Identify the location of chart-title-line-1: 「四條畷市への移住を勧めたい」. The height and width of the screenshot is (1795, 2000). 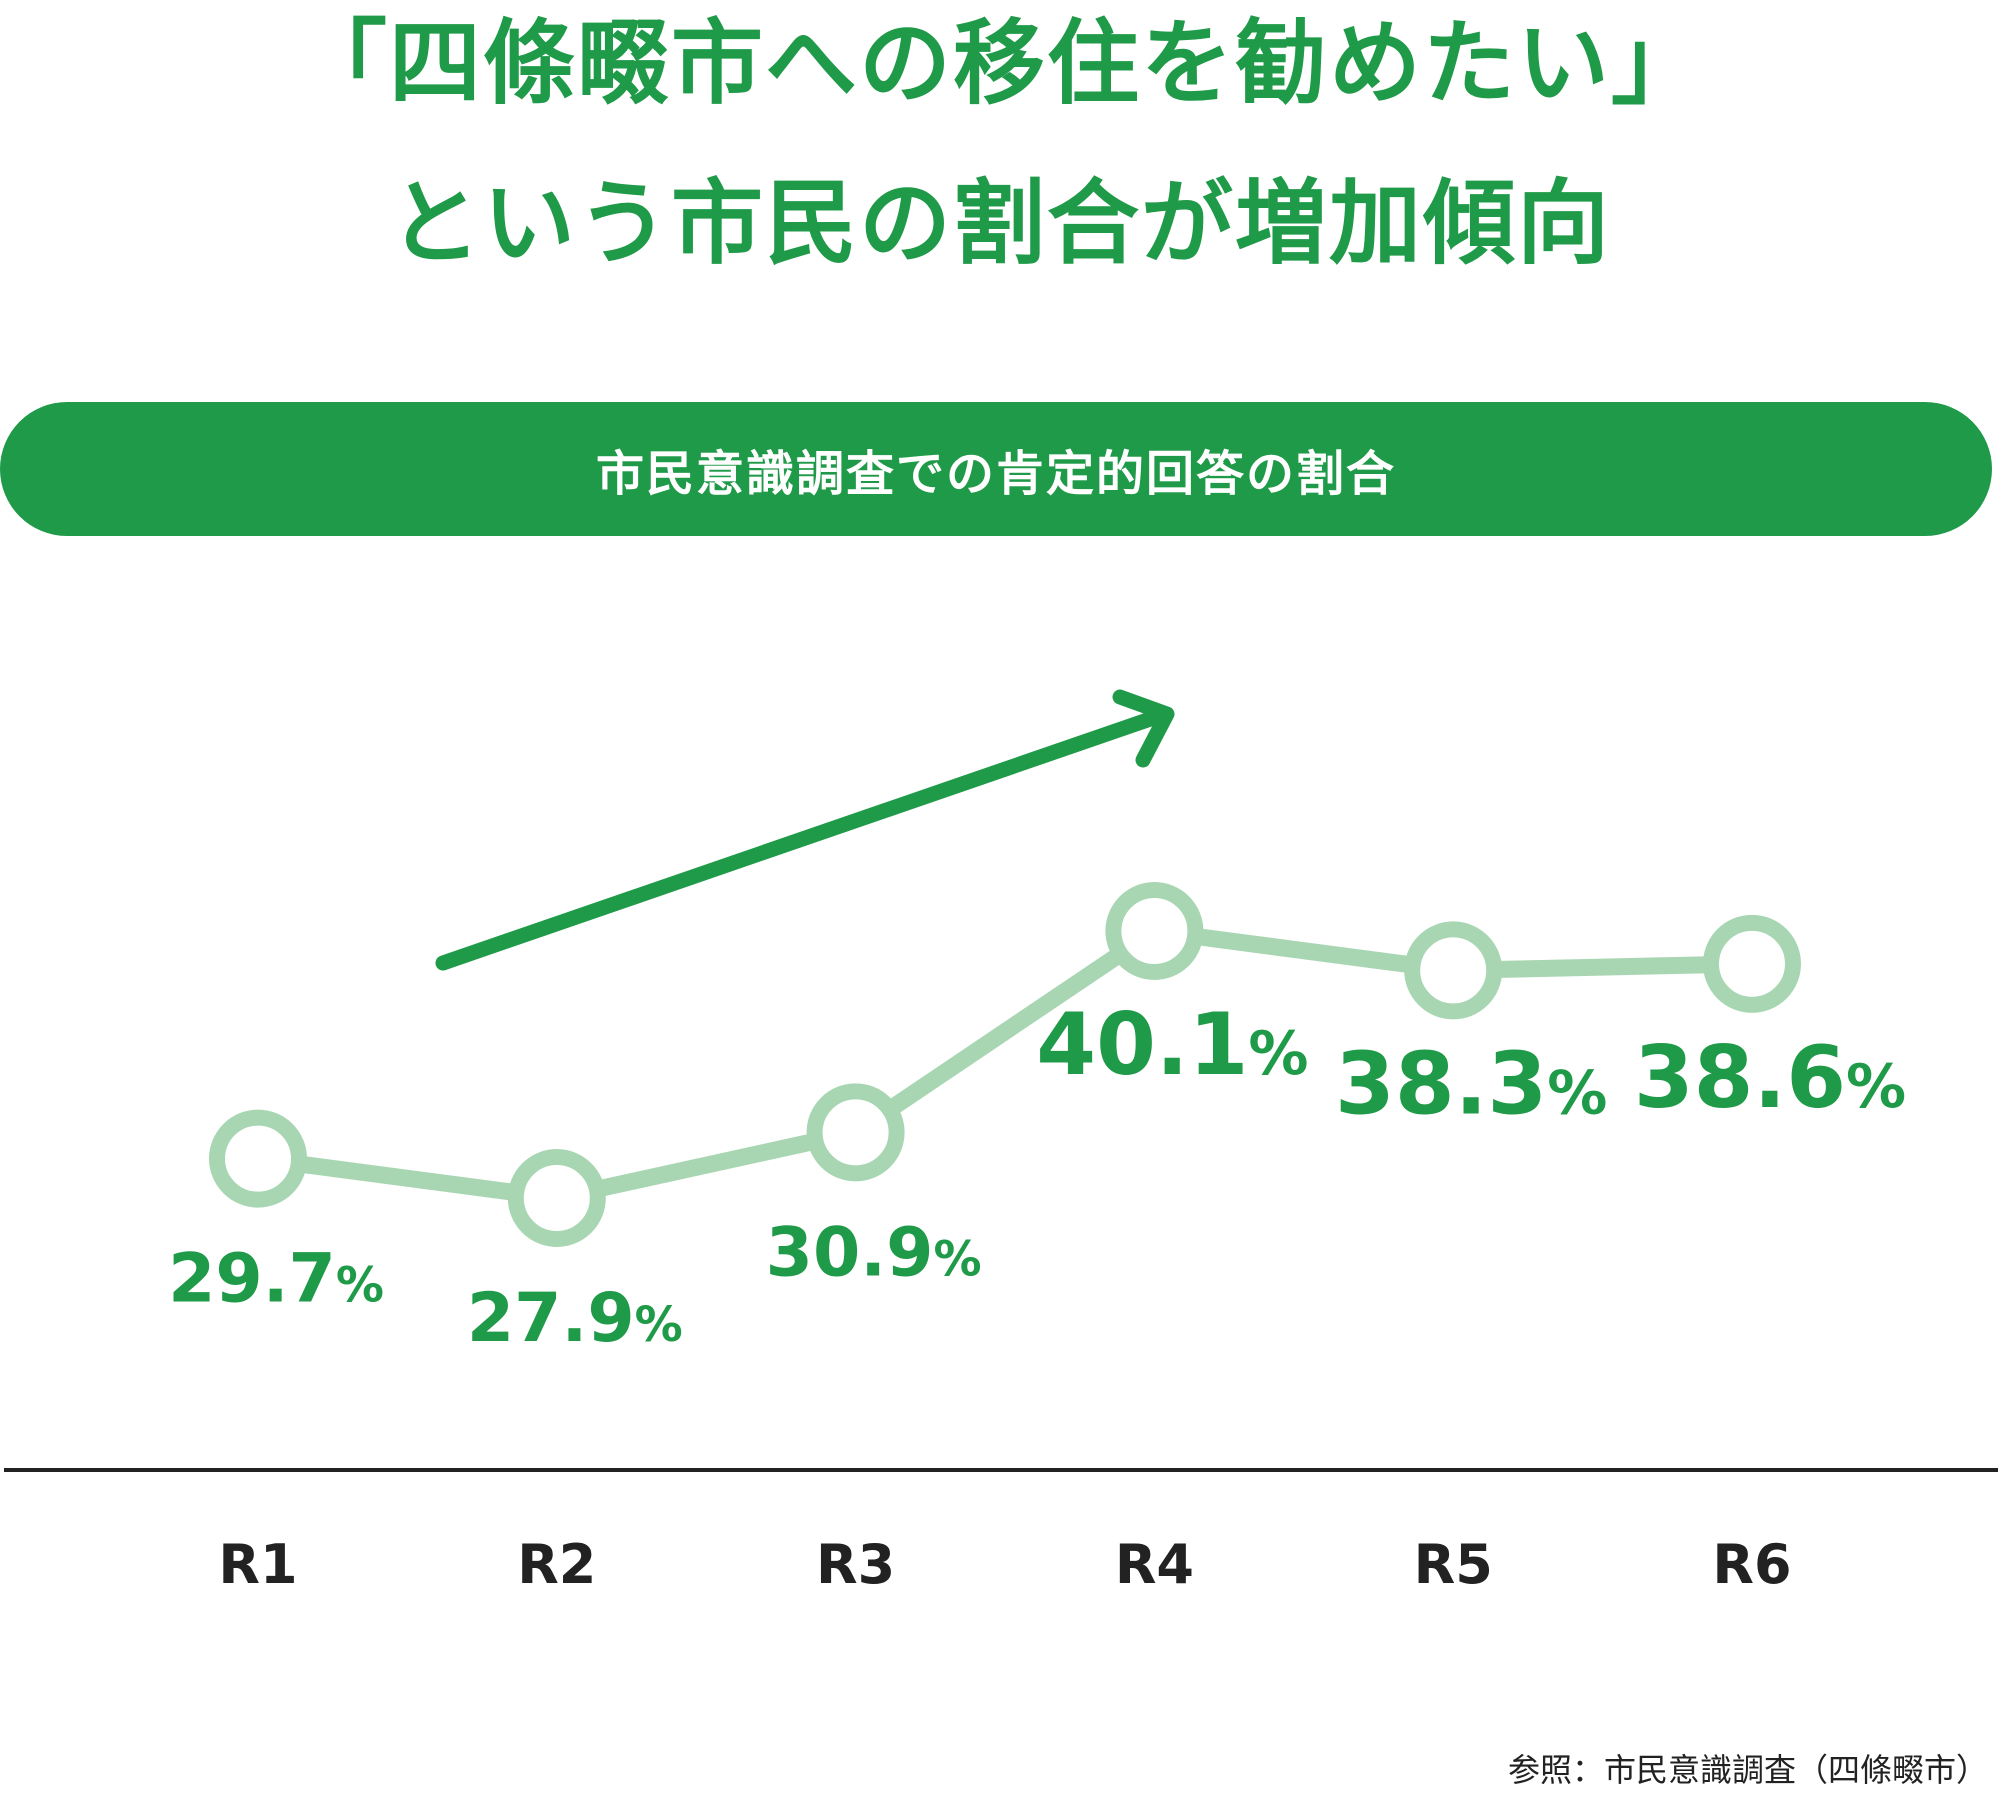
(999, 63).